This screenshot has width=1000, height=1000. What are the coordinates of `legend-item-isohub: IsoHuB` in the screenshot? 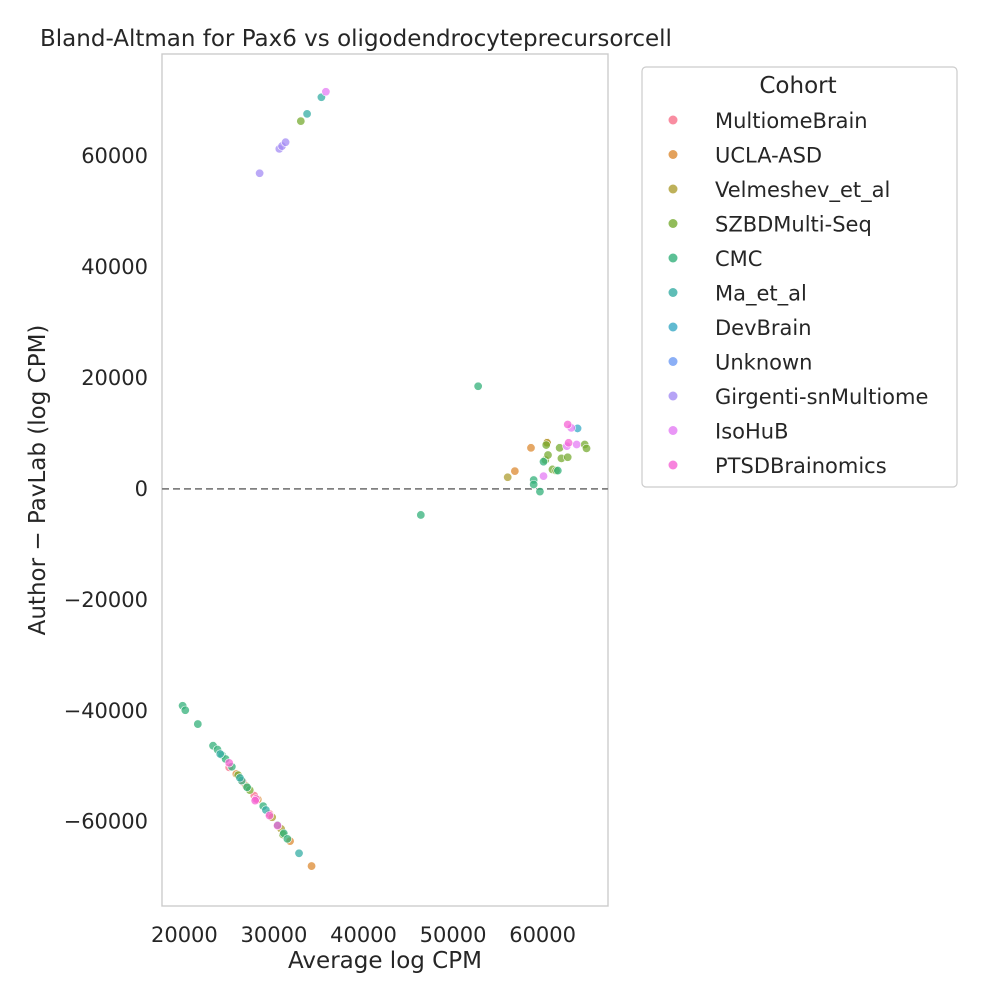 It's located at (728, 432).